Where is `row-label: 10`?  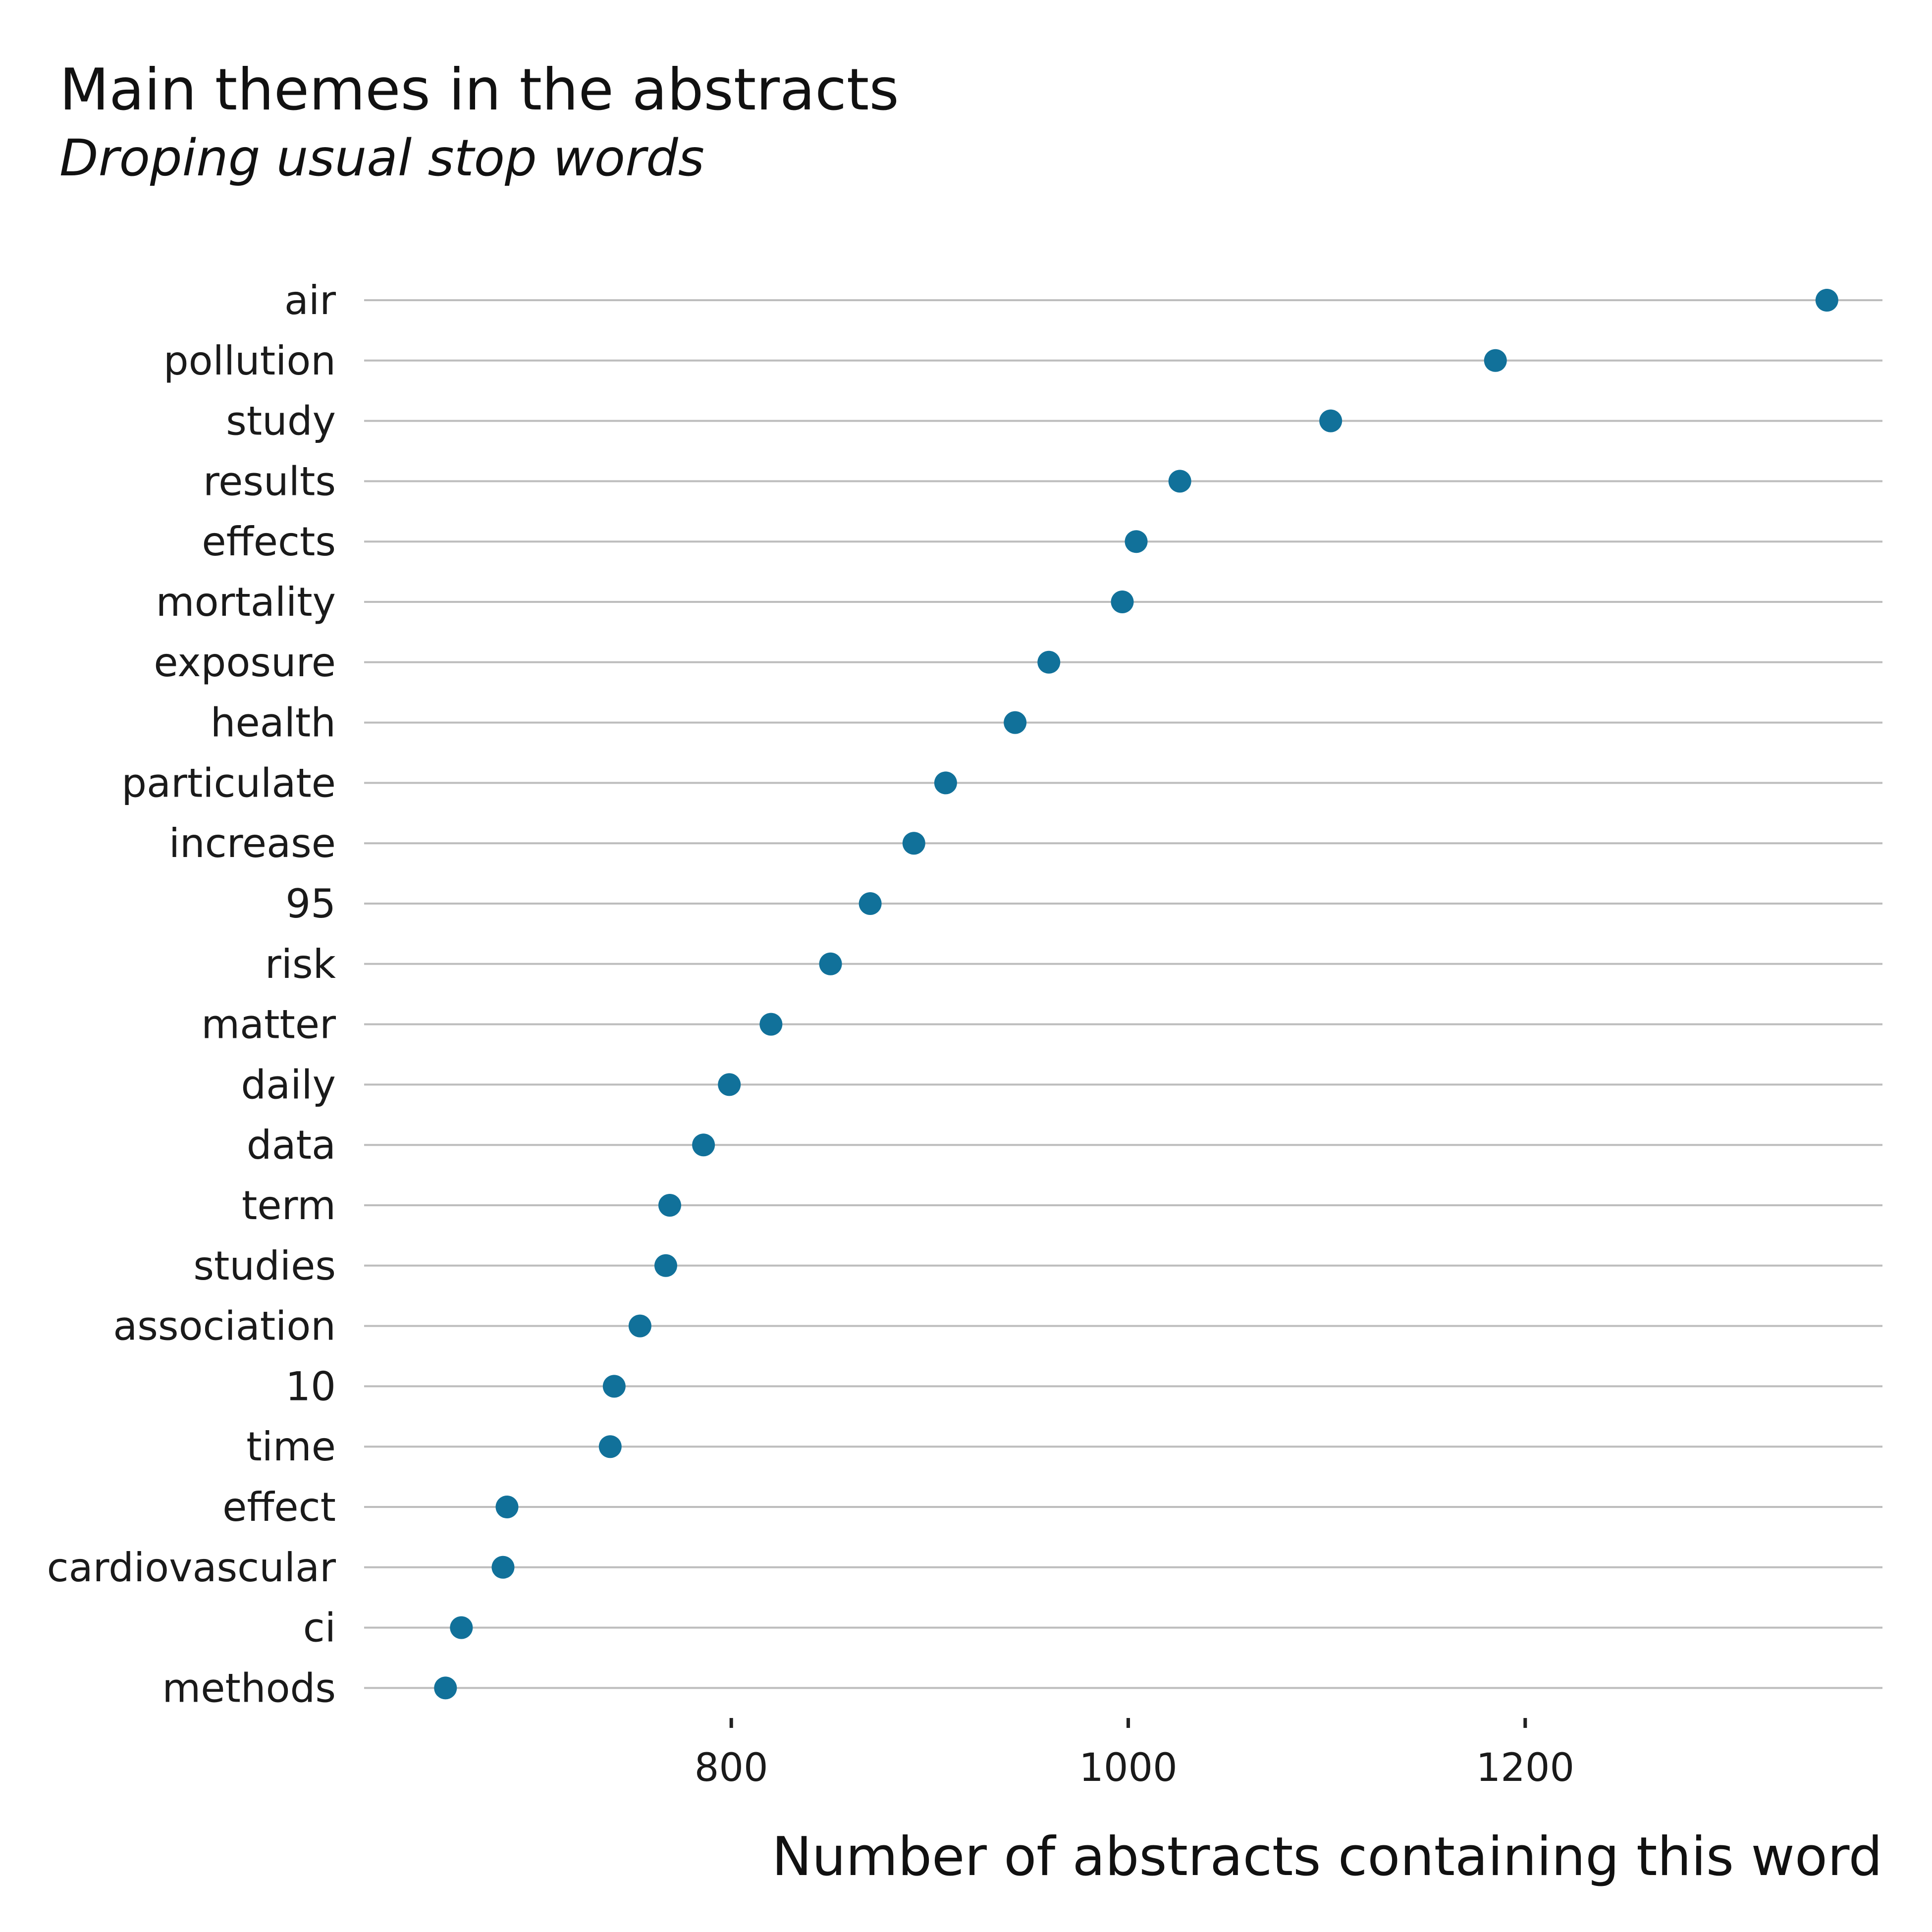 row-label: 10 is located at coordinates (310, 1386).